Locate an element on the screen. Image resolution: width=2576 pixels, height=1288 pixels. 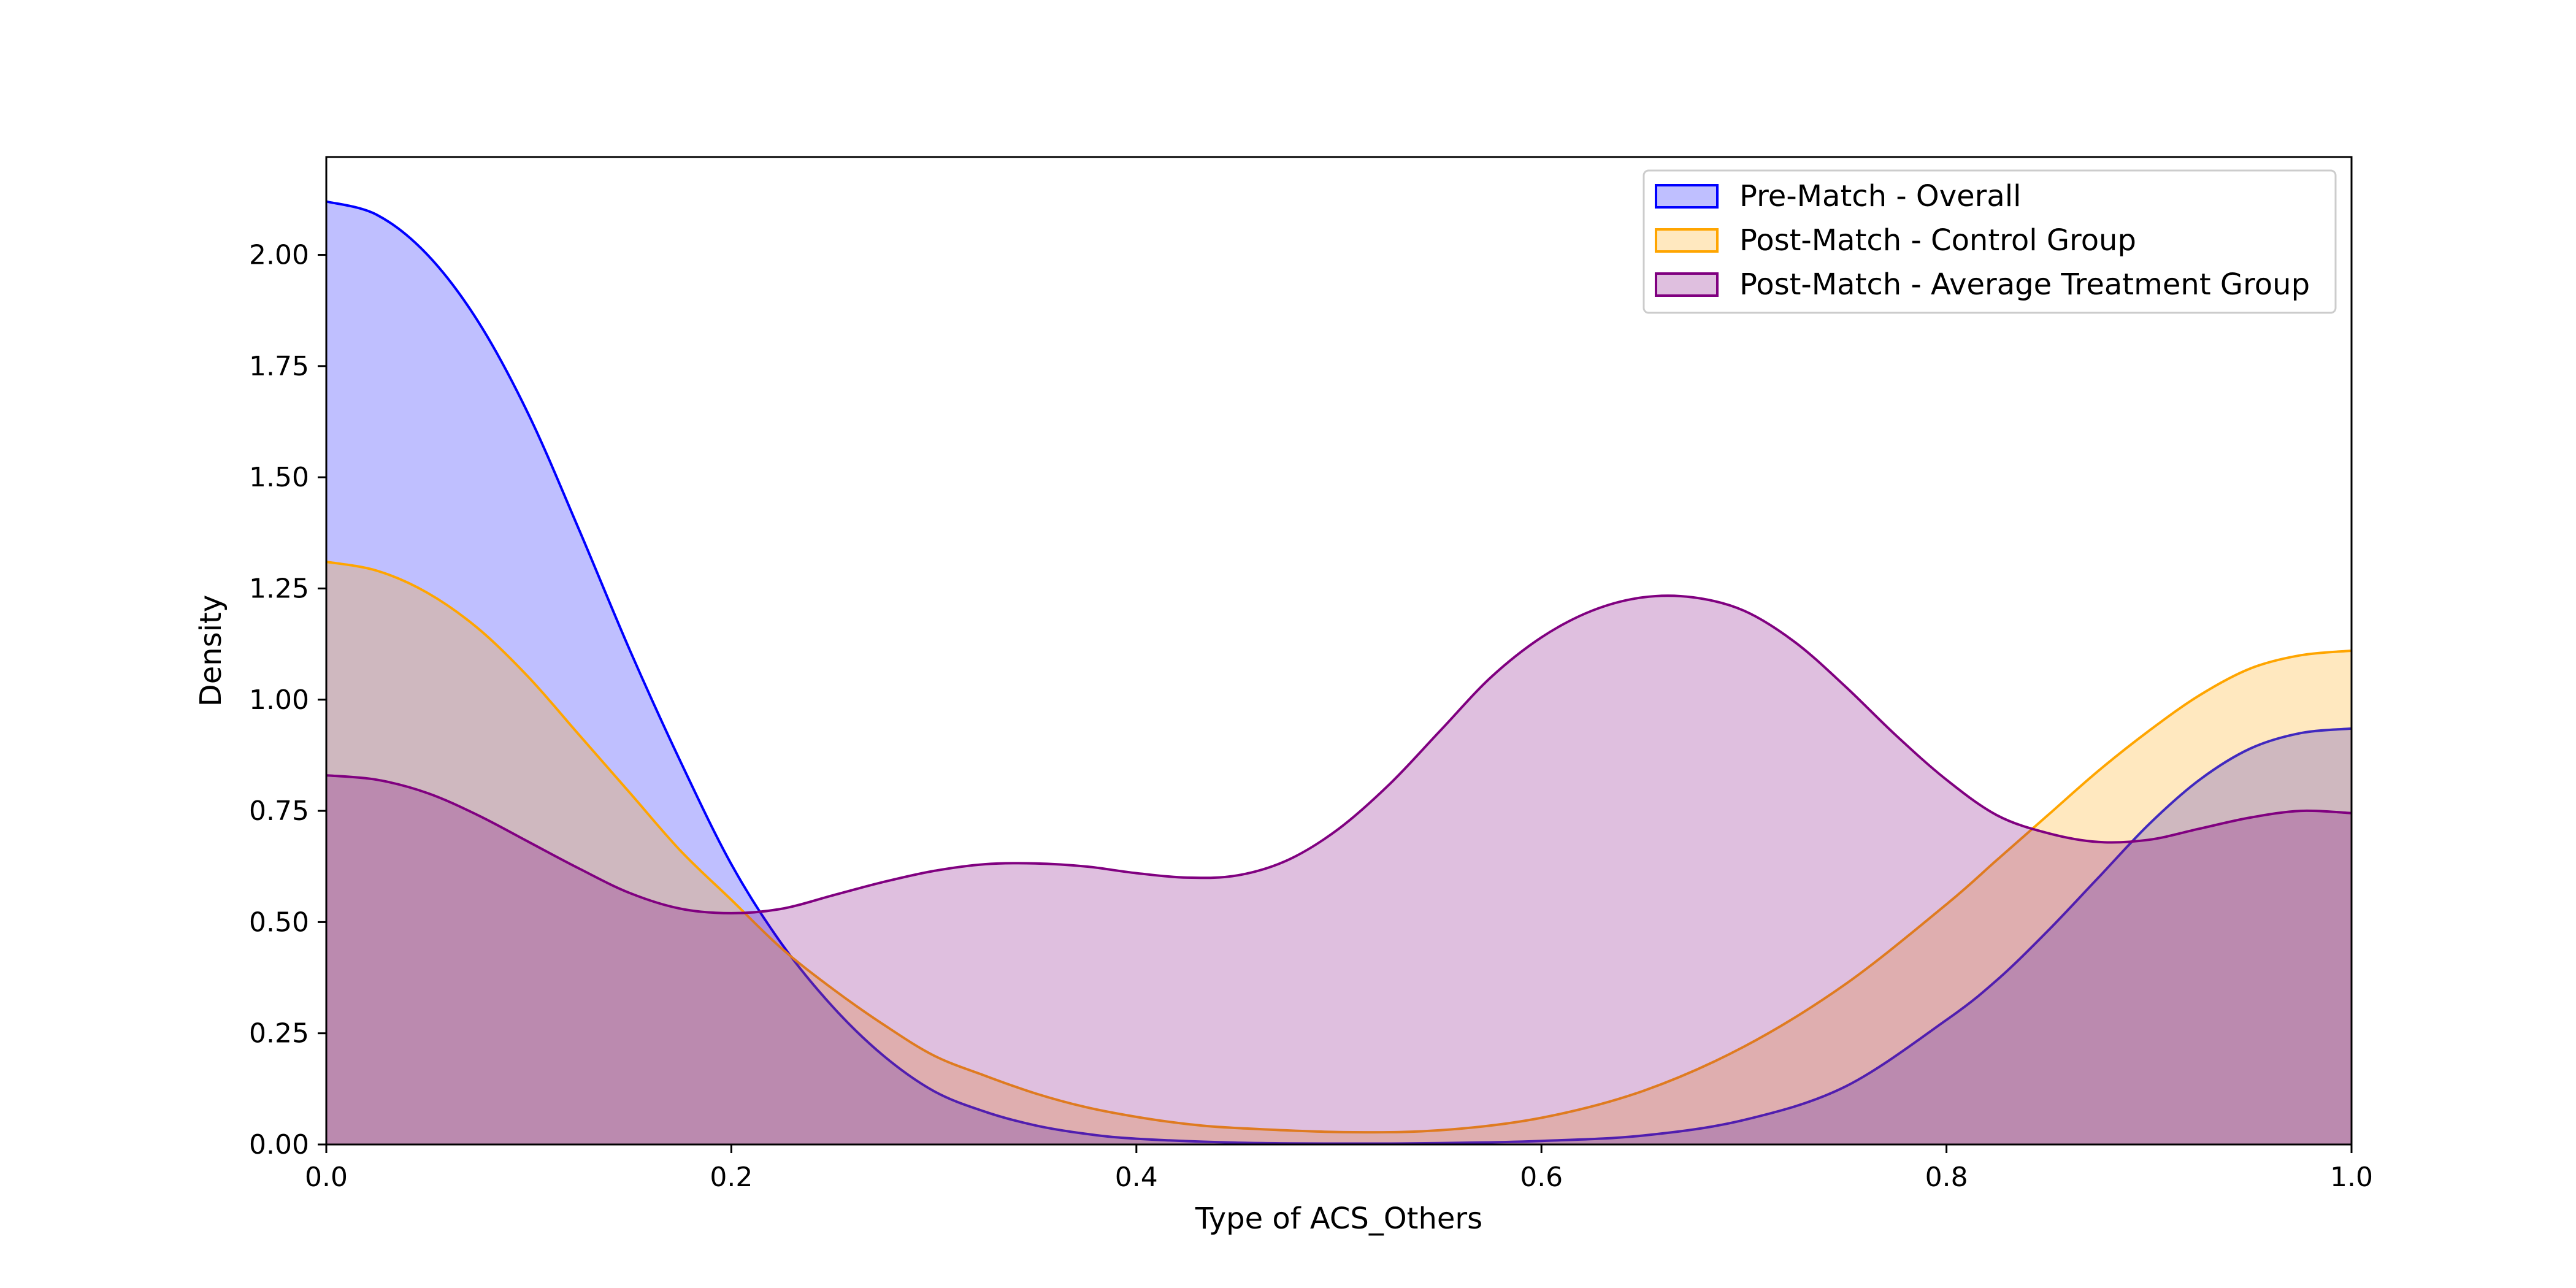
y-tick-label: 0.25 is located at coordinates (279, 1033).